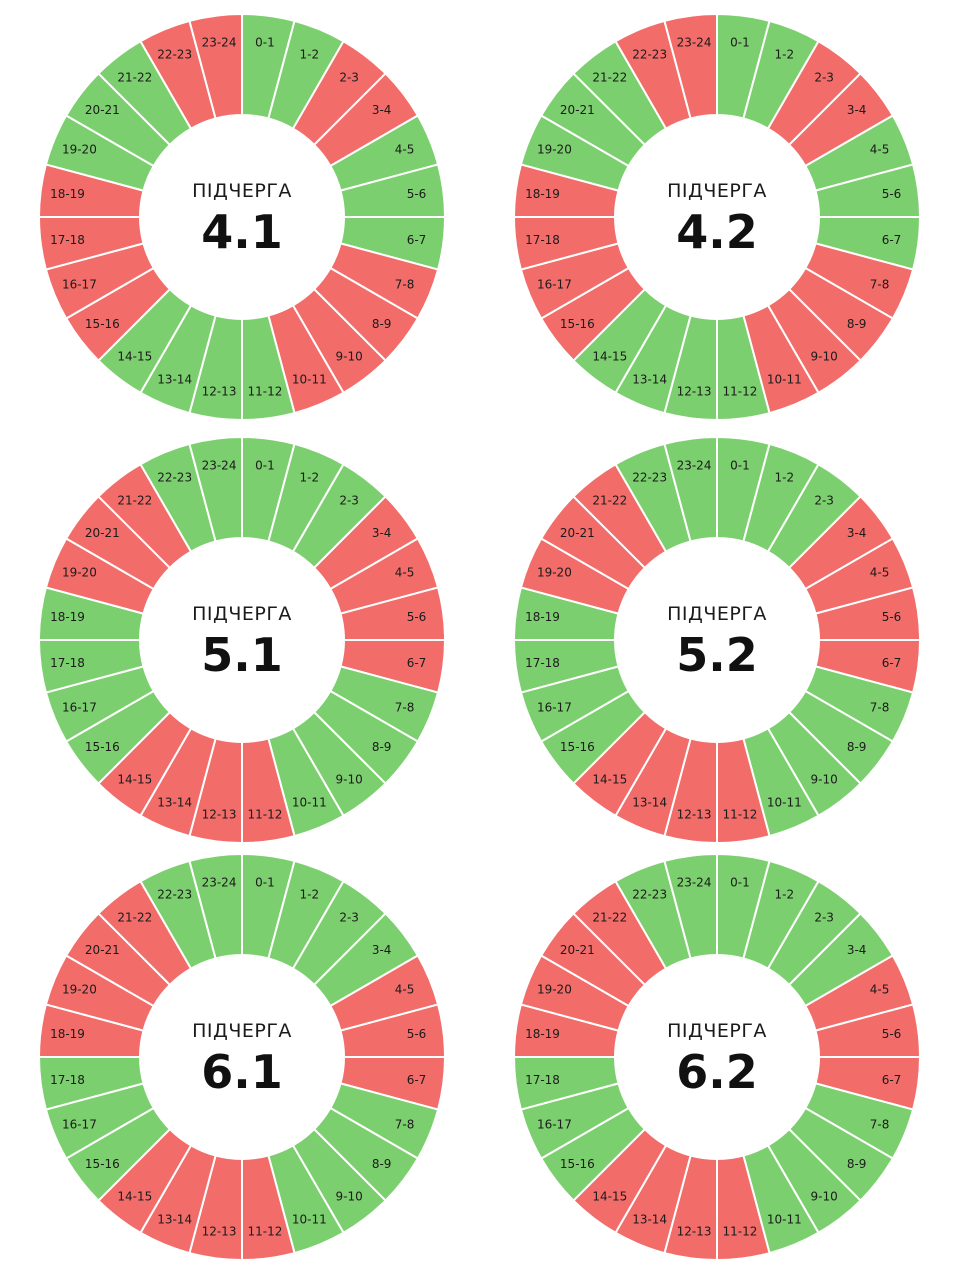 The height and width of the screenshot is (1280, 960). I want to click on hour-segment-23-24-power-off, so click(690, 66).